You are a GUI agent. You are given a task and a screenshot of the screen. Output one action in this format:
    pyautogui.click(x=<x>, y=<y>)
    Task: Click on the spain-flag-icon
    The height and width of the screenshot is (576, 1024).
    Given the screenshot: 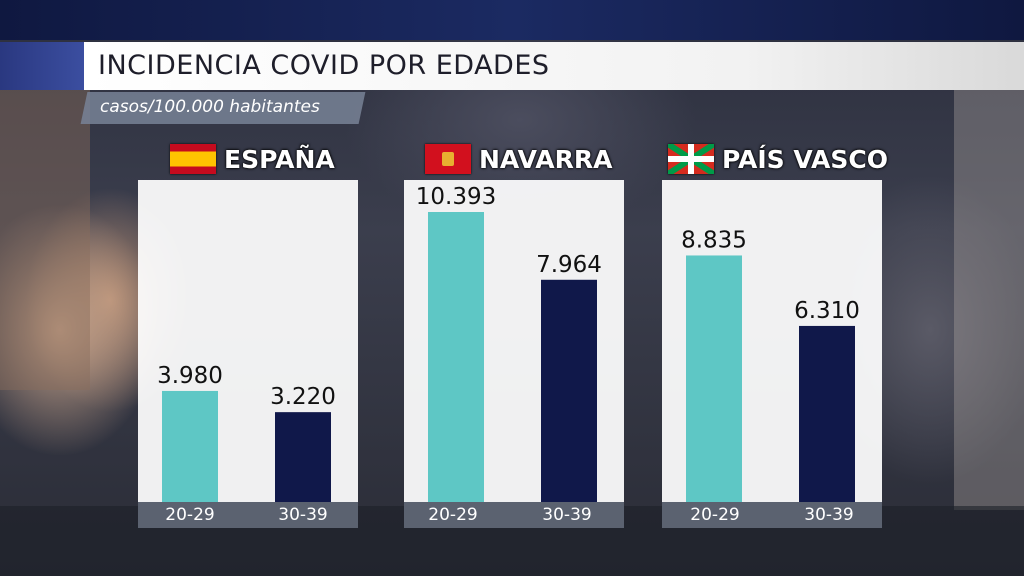 What is the action you would take?
    pyautogui.click(x=193, y=159)
    